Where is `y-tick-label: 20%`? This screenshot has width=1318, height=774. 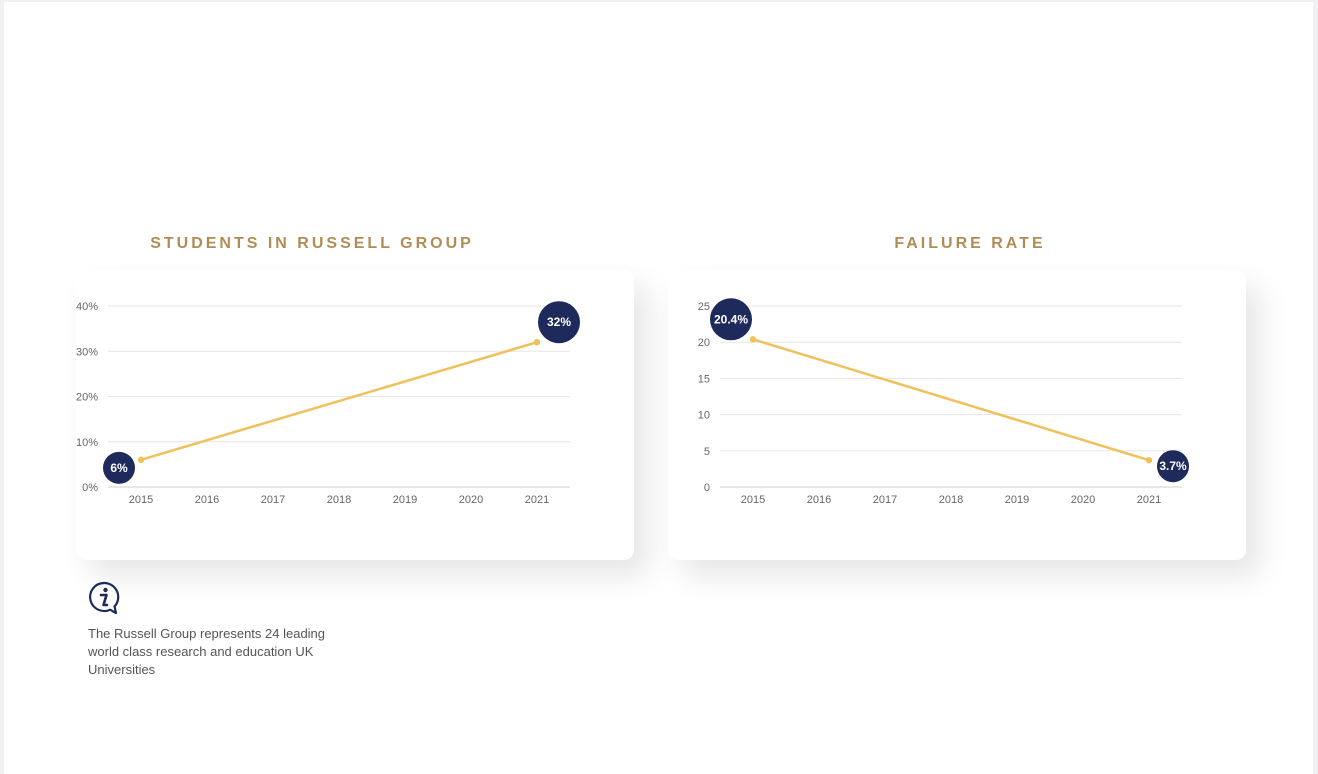
y-tick-label: 20% is located at coordinates (87, 398).